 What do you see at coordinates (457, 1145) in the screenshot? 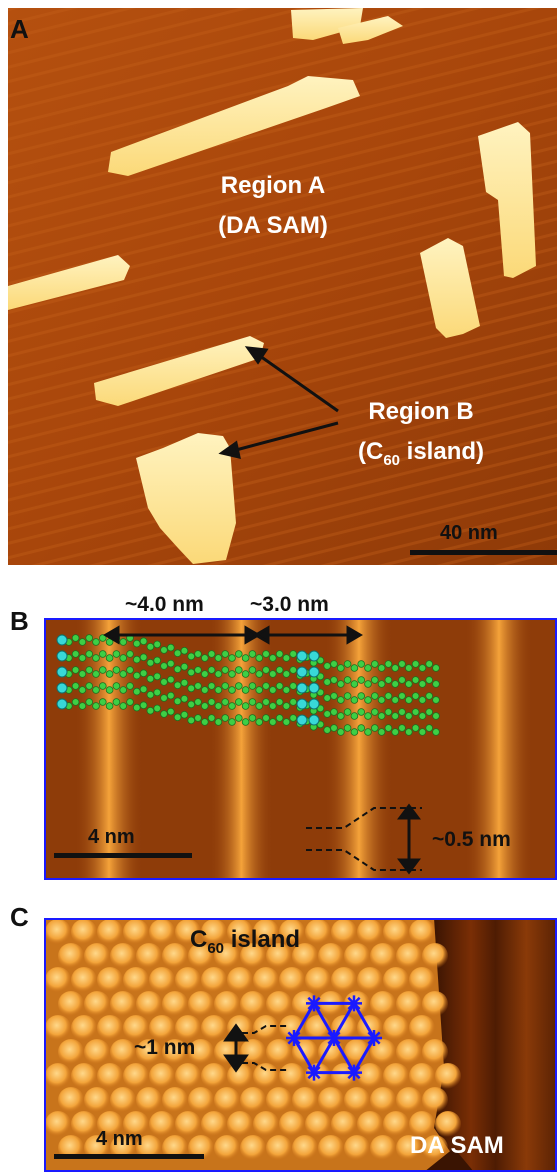
I see `da-sam-label: DA SAM` at bounding box center [457, 1145].